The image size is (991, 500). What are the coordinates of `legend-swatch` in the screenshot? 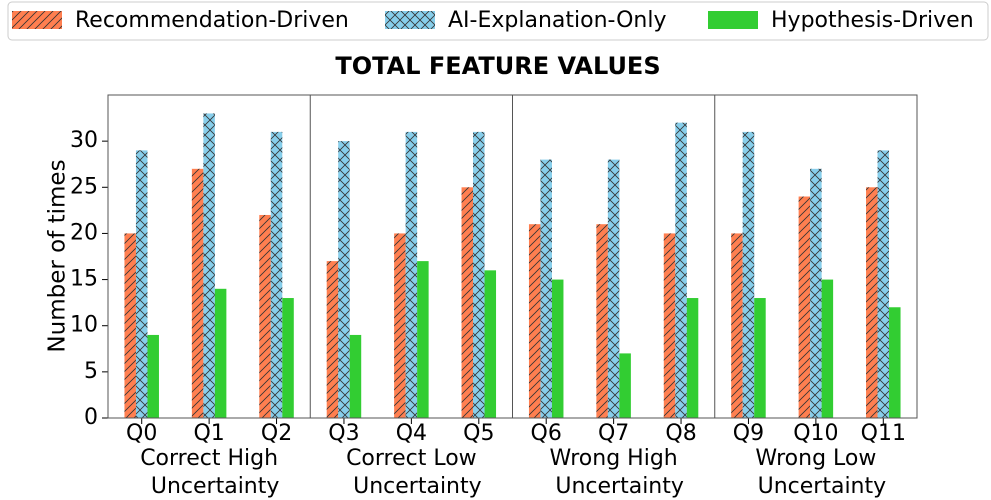 It's located at (733, 20).